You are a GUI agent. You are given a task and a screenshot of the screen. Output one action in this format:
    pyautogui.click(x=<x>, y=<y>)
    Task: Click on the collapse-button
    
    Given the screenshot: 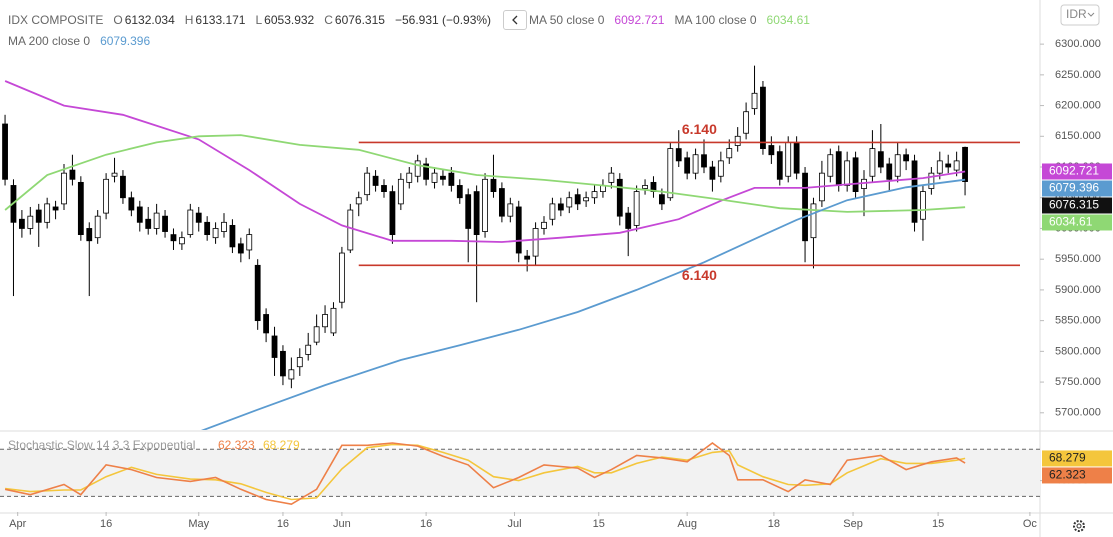 What is the action you would take?
    pyautogui.click(x=515, y=20)
    